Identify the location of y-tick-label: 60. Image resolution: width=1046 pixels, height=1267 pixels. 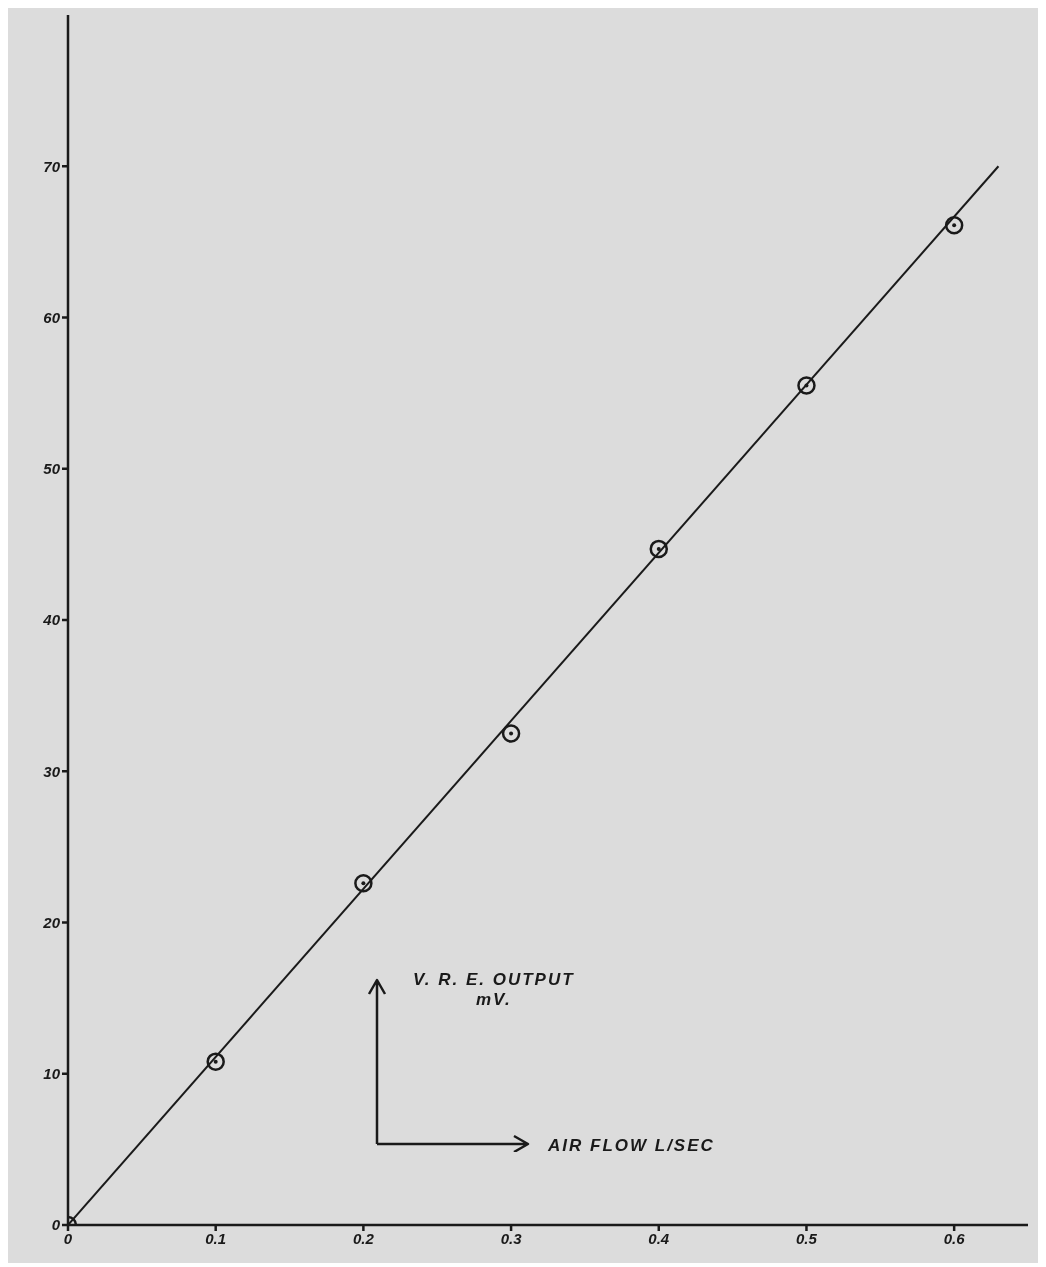
(52, 317).